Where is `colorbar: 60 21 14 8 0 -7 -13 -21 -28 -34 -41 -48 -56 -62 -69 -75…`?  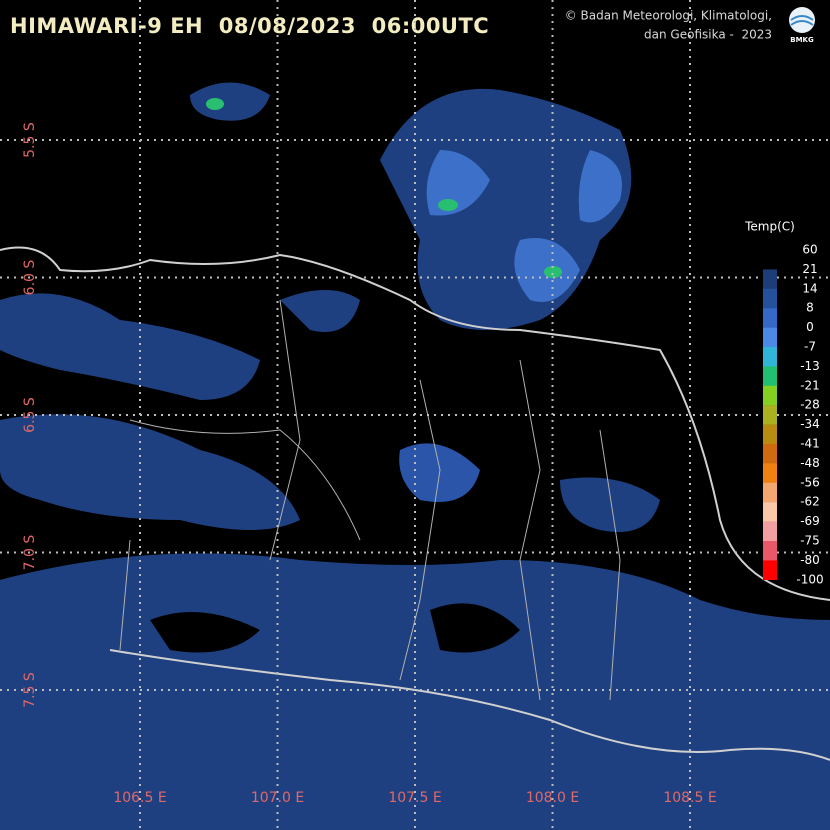
colorbar: 60 21 14 8 0 -7 -13 -21 -28 -34 -41 -48 -56 -62 -69 -75… is located at coordinates (793, 414).